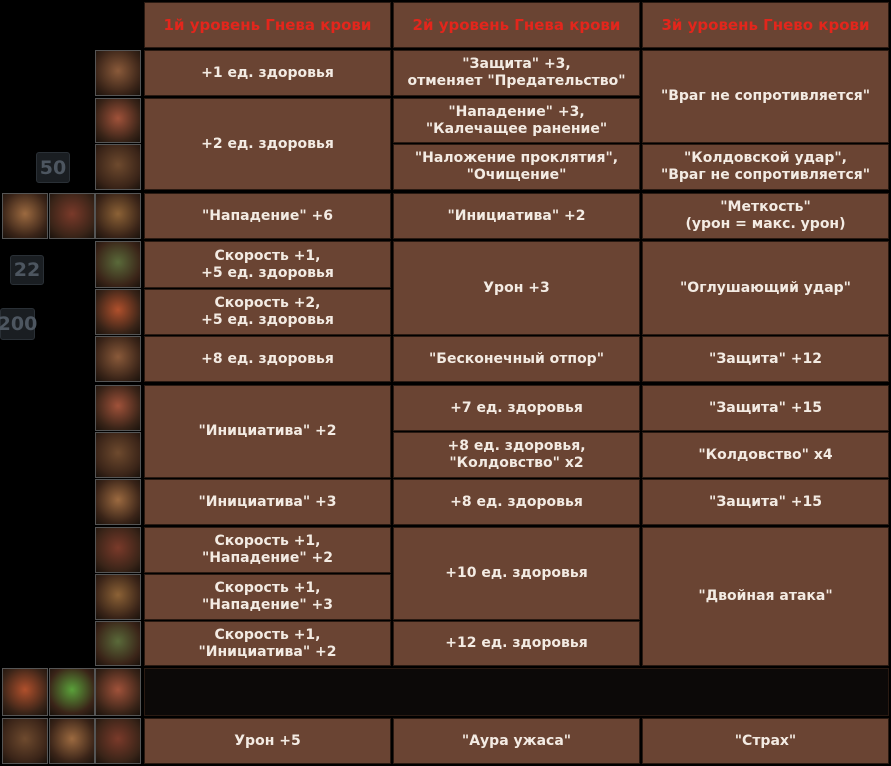  I want to click on table-cell: +10 ед. здоровья, so click(516, 573).